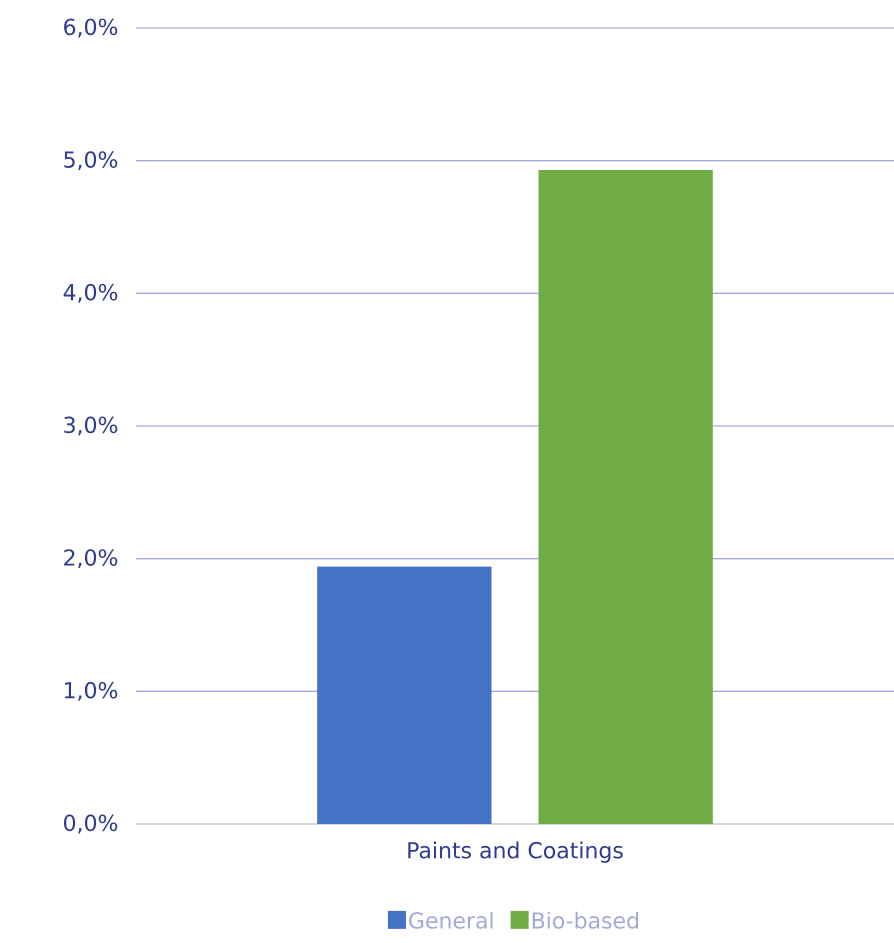 The image size is (894, 943). What do you see at coordinates (91, 558) in the screenshot?
I see `y-tick-label: 2,0%` at bounding box center [91, 558].